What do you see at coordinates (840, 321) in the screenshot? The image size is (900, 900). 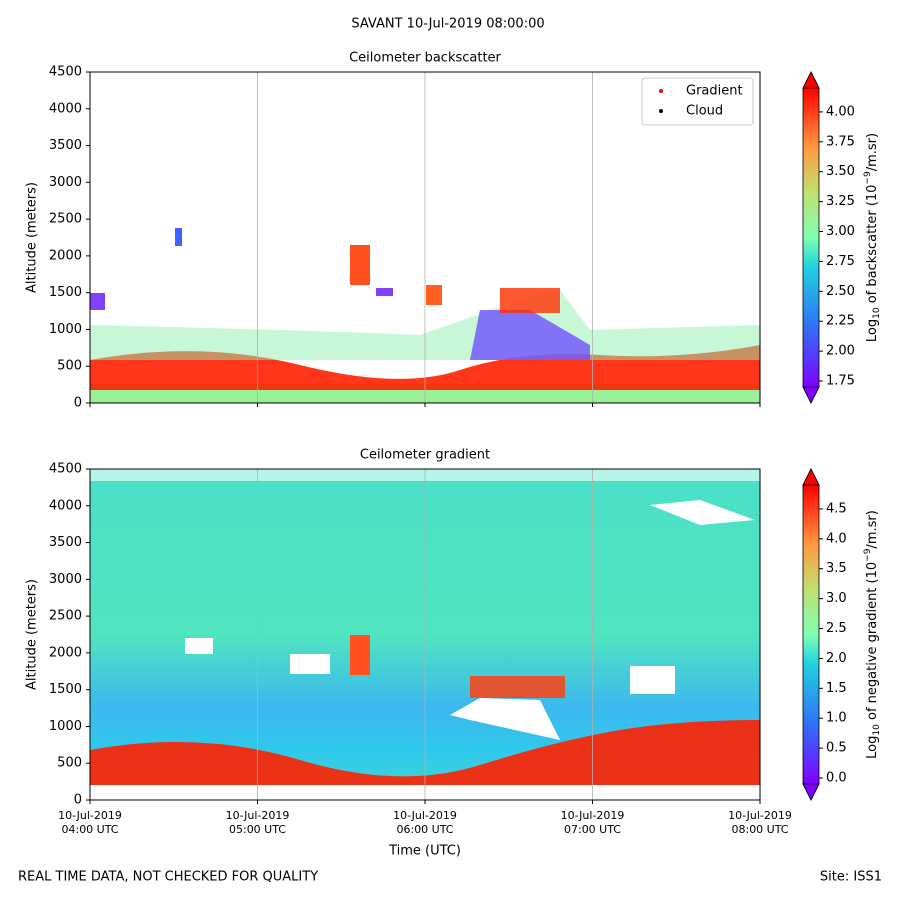 I see `colorbar-tick-label: 2.25` at bounding box center [840, 321].